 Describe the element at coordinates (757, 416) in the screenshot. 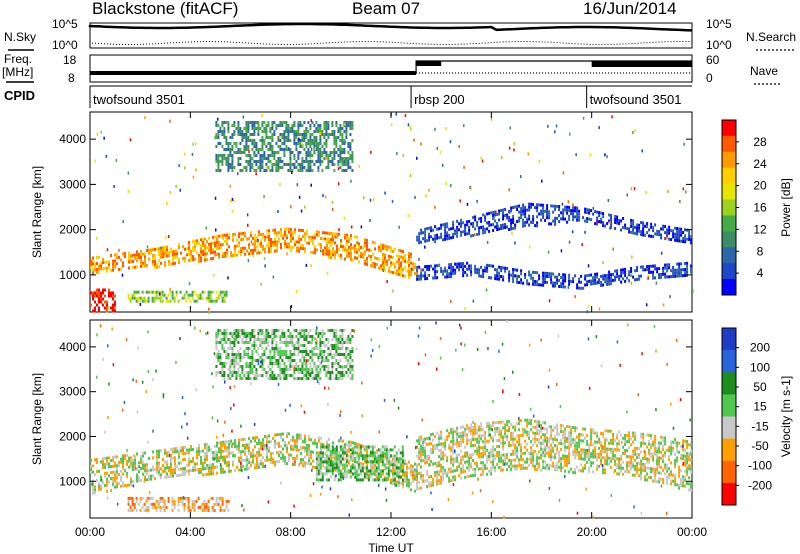

I see `velocity-colorbar: 200 100 50 15 -15 -50 -100 -200 Velocity [m s-1]` at that location.